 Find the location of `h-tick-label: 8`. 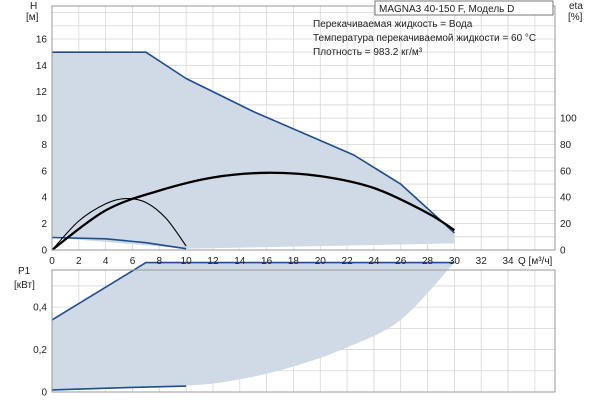

h-tick-label: 8 is located at coordinates (44, 145).